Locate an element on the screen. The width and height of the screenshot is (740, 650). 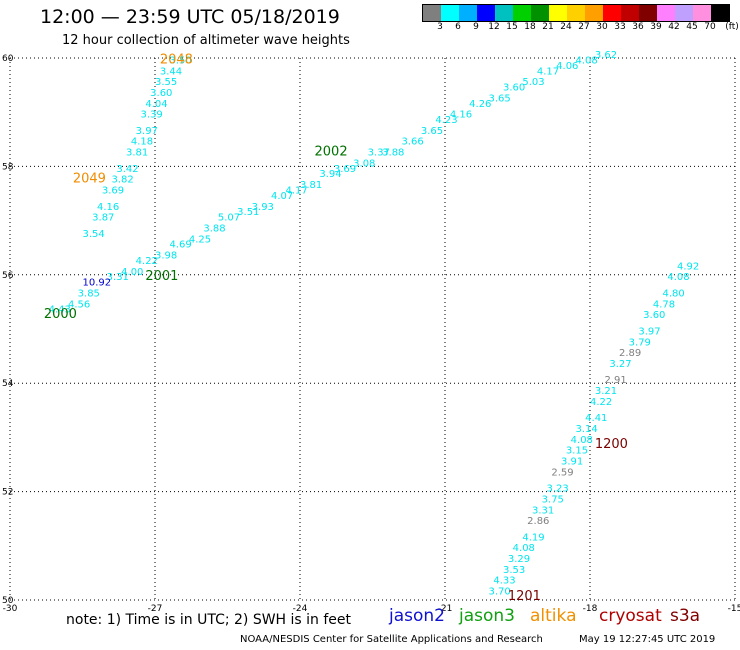
wave-height-label: 3.79 is located at coordinates (640, 342).